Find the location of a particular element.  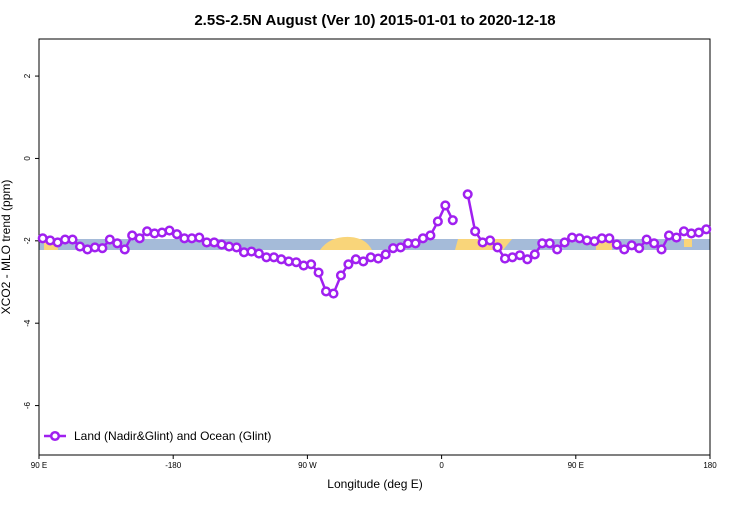

legend-marker is located at coordinates (55, 436).